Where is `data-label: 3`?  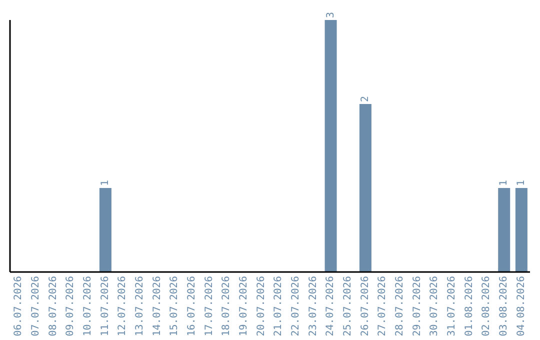
data-label: 3 is located at coordinates (330, 15).